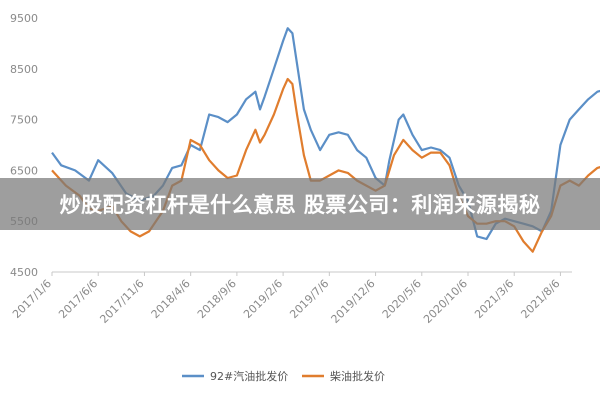 Image resolution: width=600 pixels, height=400 pixels. I want to click on legend-label: 柴油批发价, so click(357, 376).